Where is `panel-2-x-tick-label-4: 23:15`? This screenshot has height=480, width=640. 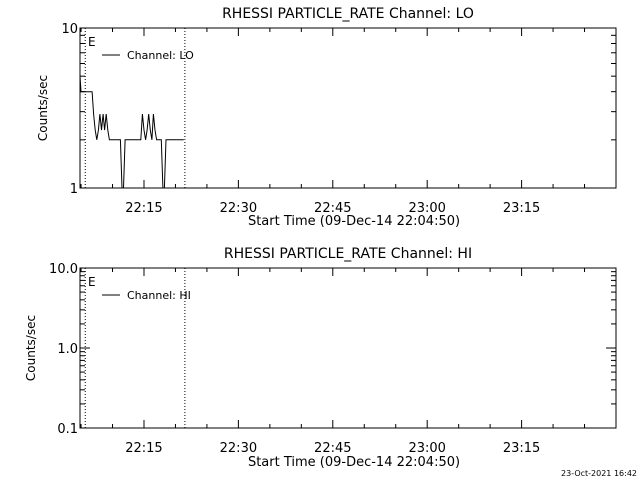
panel-2-x-tick-label-4: 23:15 is located at coordinates (521, 448).